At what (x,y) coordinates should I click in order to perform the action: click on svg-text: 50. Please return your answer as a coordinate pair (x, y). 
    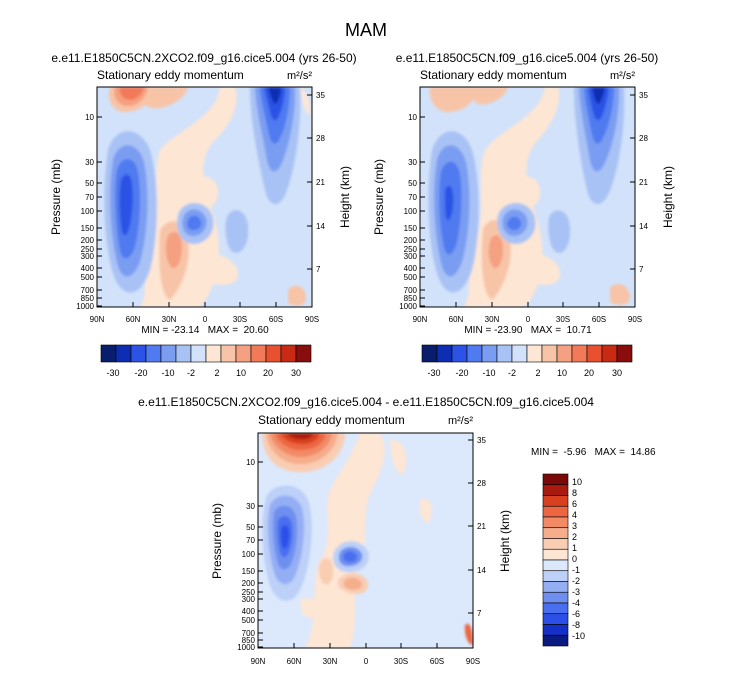
    Looking at the image, I should click on (89, 183).